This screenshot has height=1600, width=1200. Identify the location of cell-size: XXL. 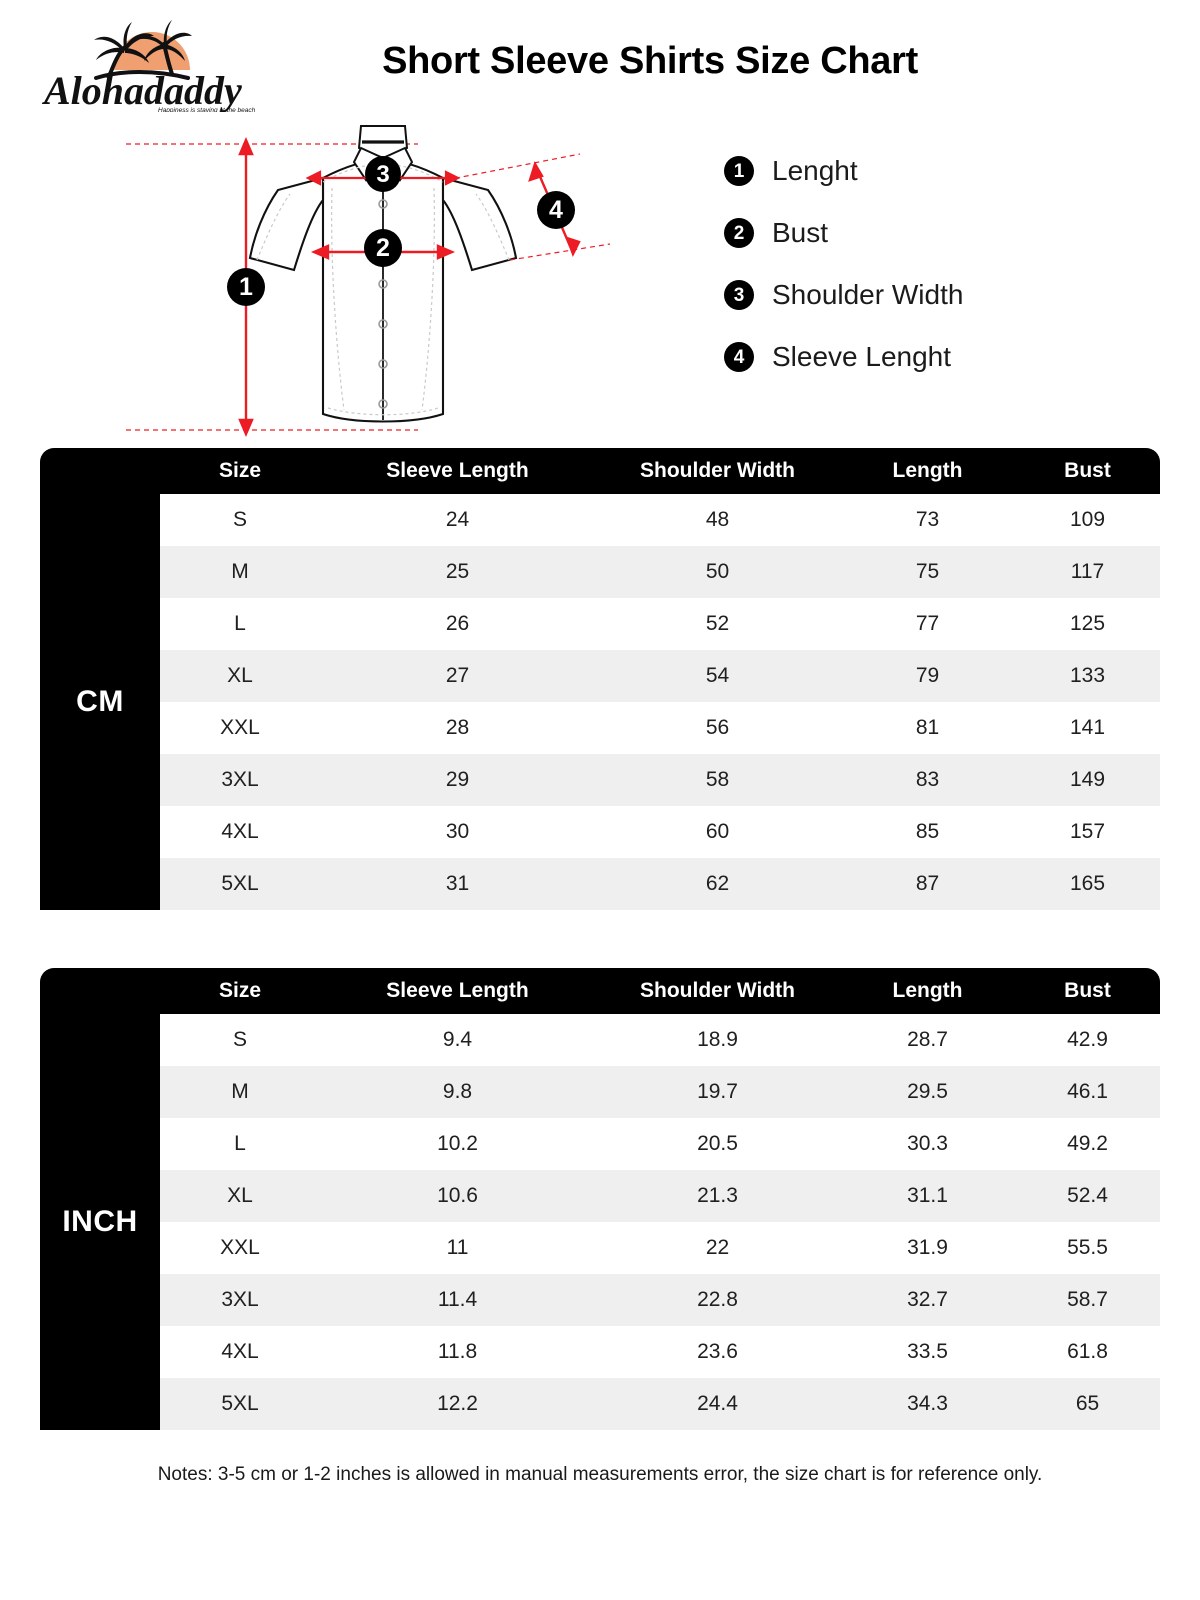
(240, 1248).